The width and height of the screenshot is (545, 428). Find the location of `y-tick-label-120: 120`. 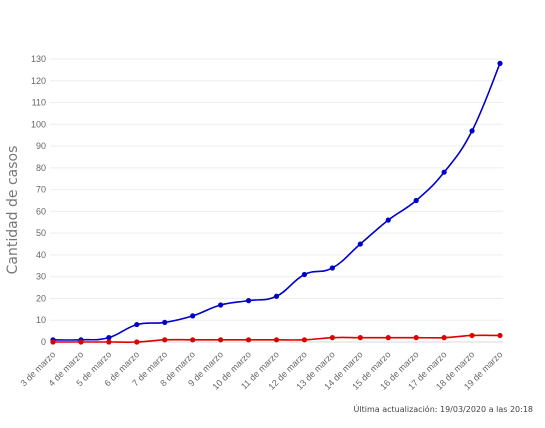

y-tick-label-120: 120 is located at coordinates (38, 81).